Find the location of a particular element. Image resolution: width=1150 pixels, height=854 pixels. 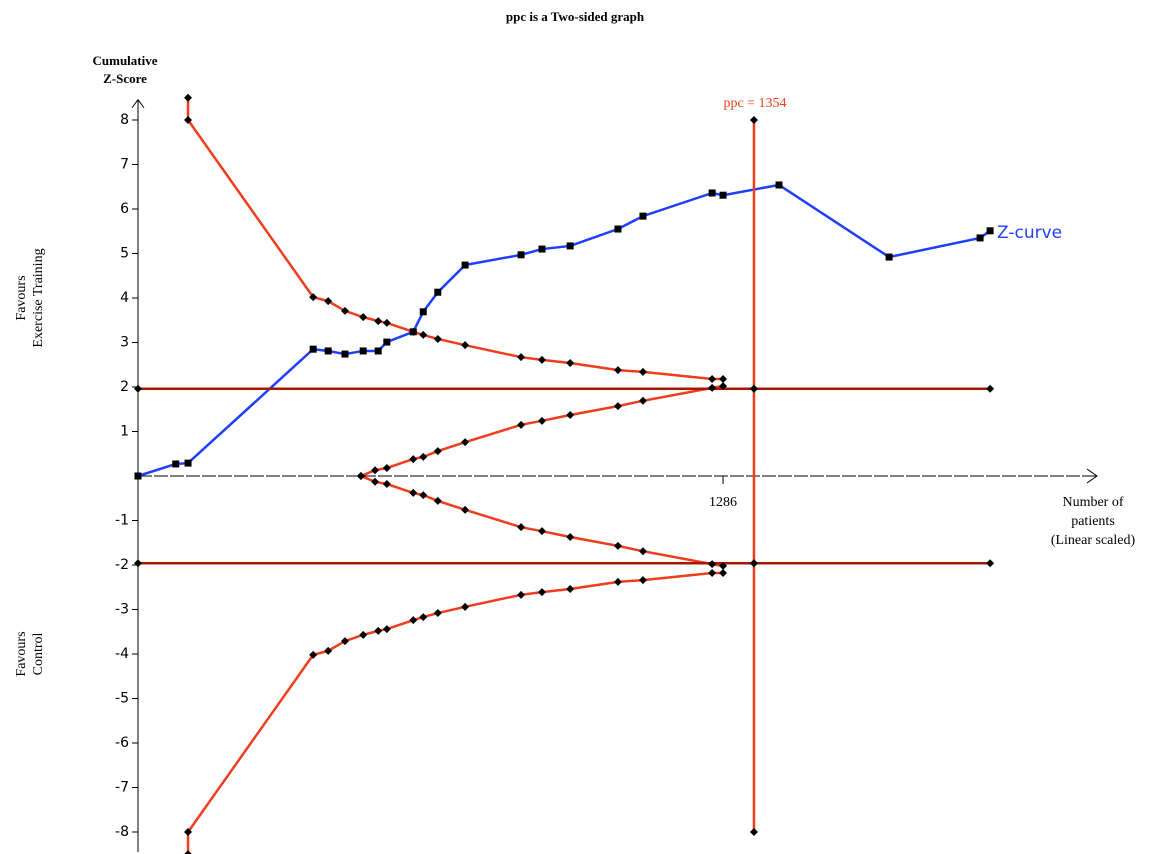

ppc-label: ppc = 1354 is located at coordinates (754, 103).